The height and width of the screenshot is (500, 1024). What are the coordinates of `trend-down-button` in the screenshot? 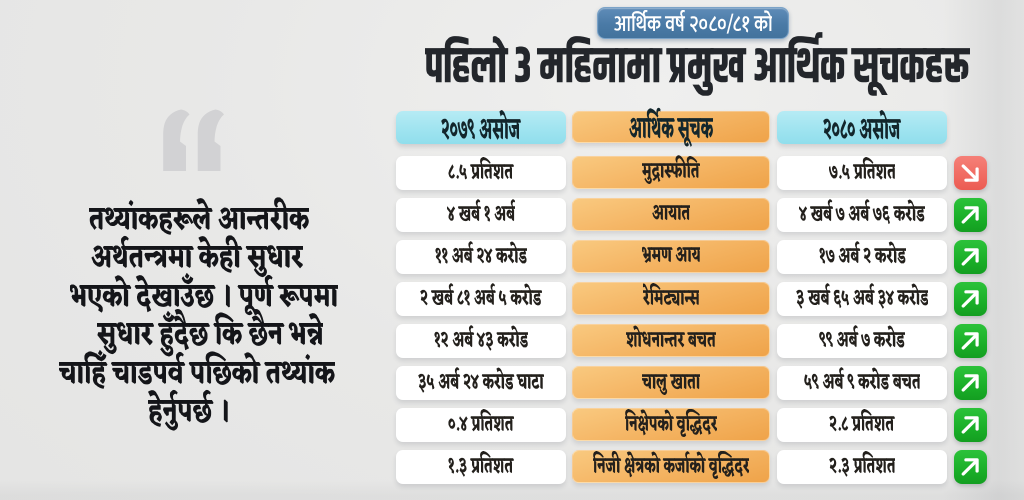 It's located at (970, 172).